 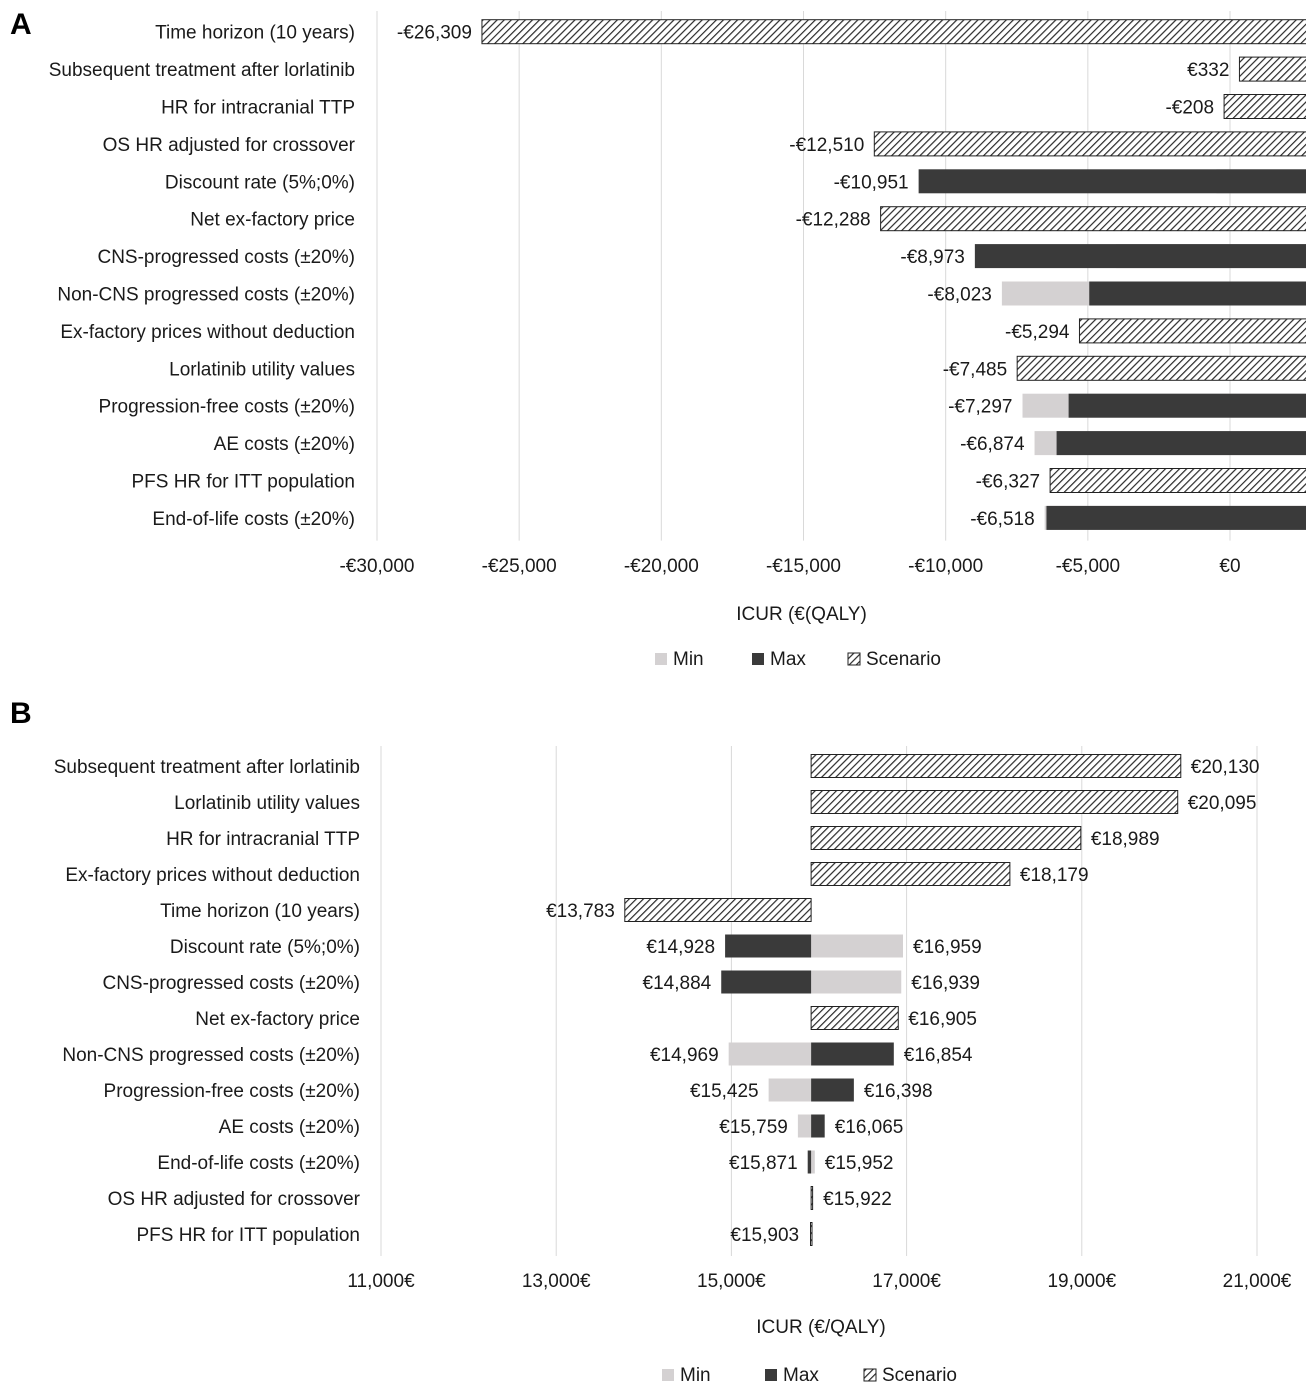 What do you see at coordinates (945, 983) in the screenshot?
I see `min-value-label: €16,939` at bounding box center [945, 983].